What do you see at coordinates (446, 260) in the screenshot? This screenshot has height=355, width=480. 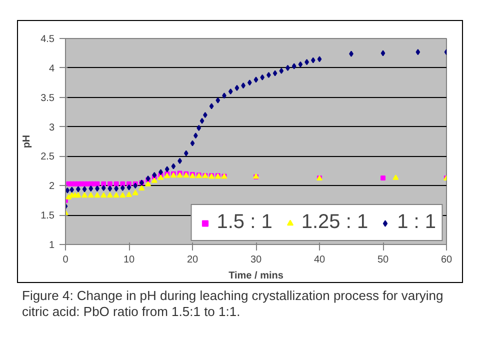 I see `x-tick-label: 60` at bounding box center [446, 260].